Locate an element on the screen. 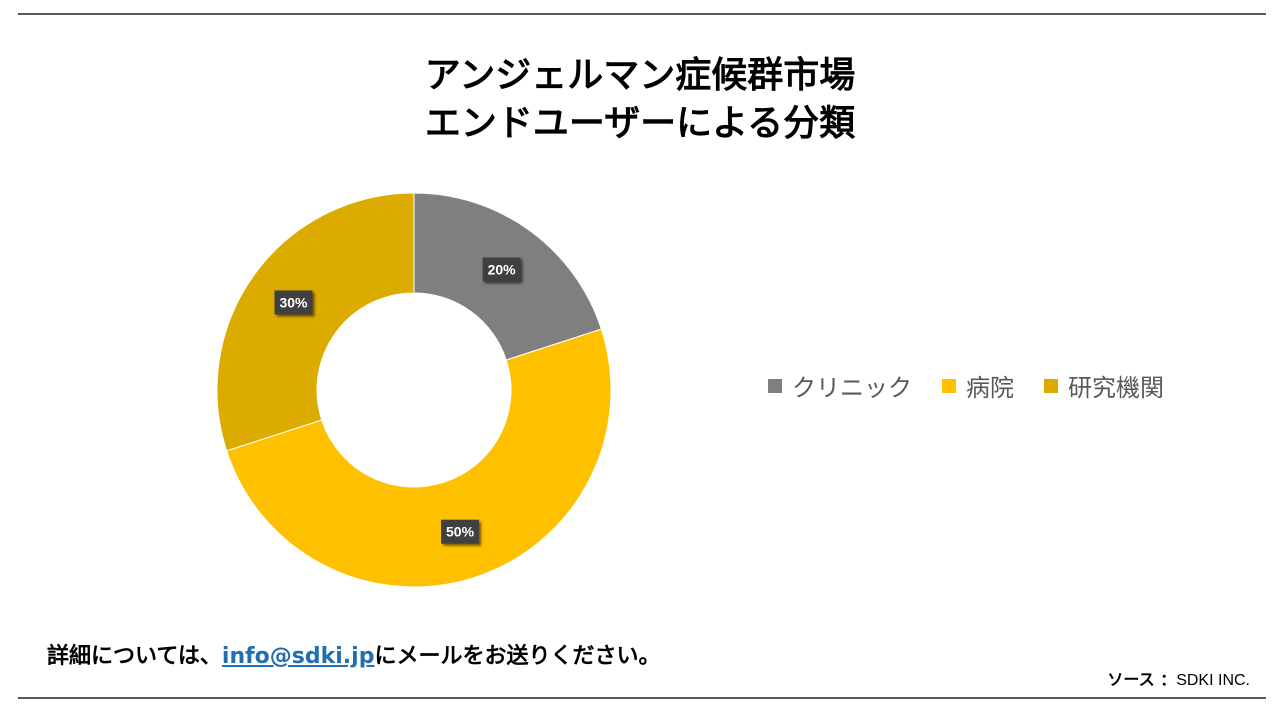 The image size is (1280, 720). data-label-text-research: 30% is located at coordinates (293, 302).